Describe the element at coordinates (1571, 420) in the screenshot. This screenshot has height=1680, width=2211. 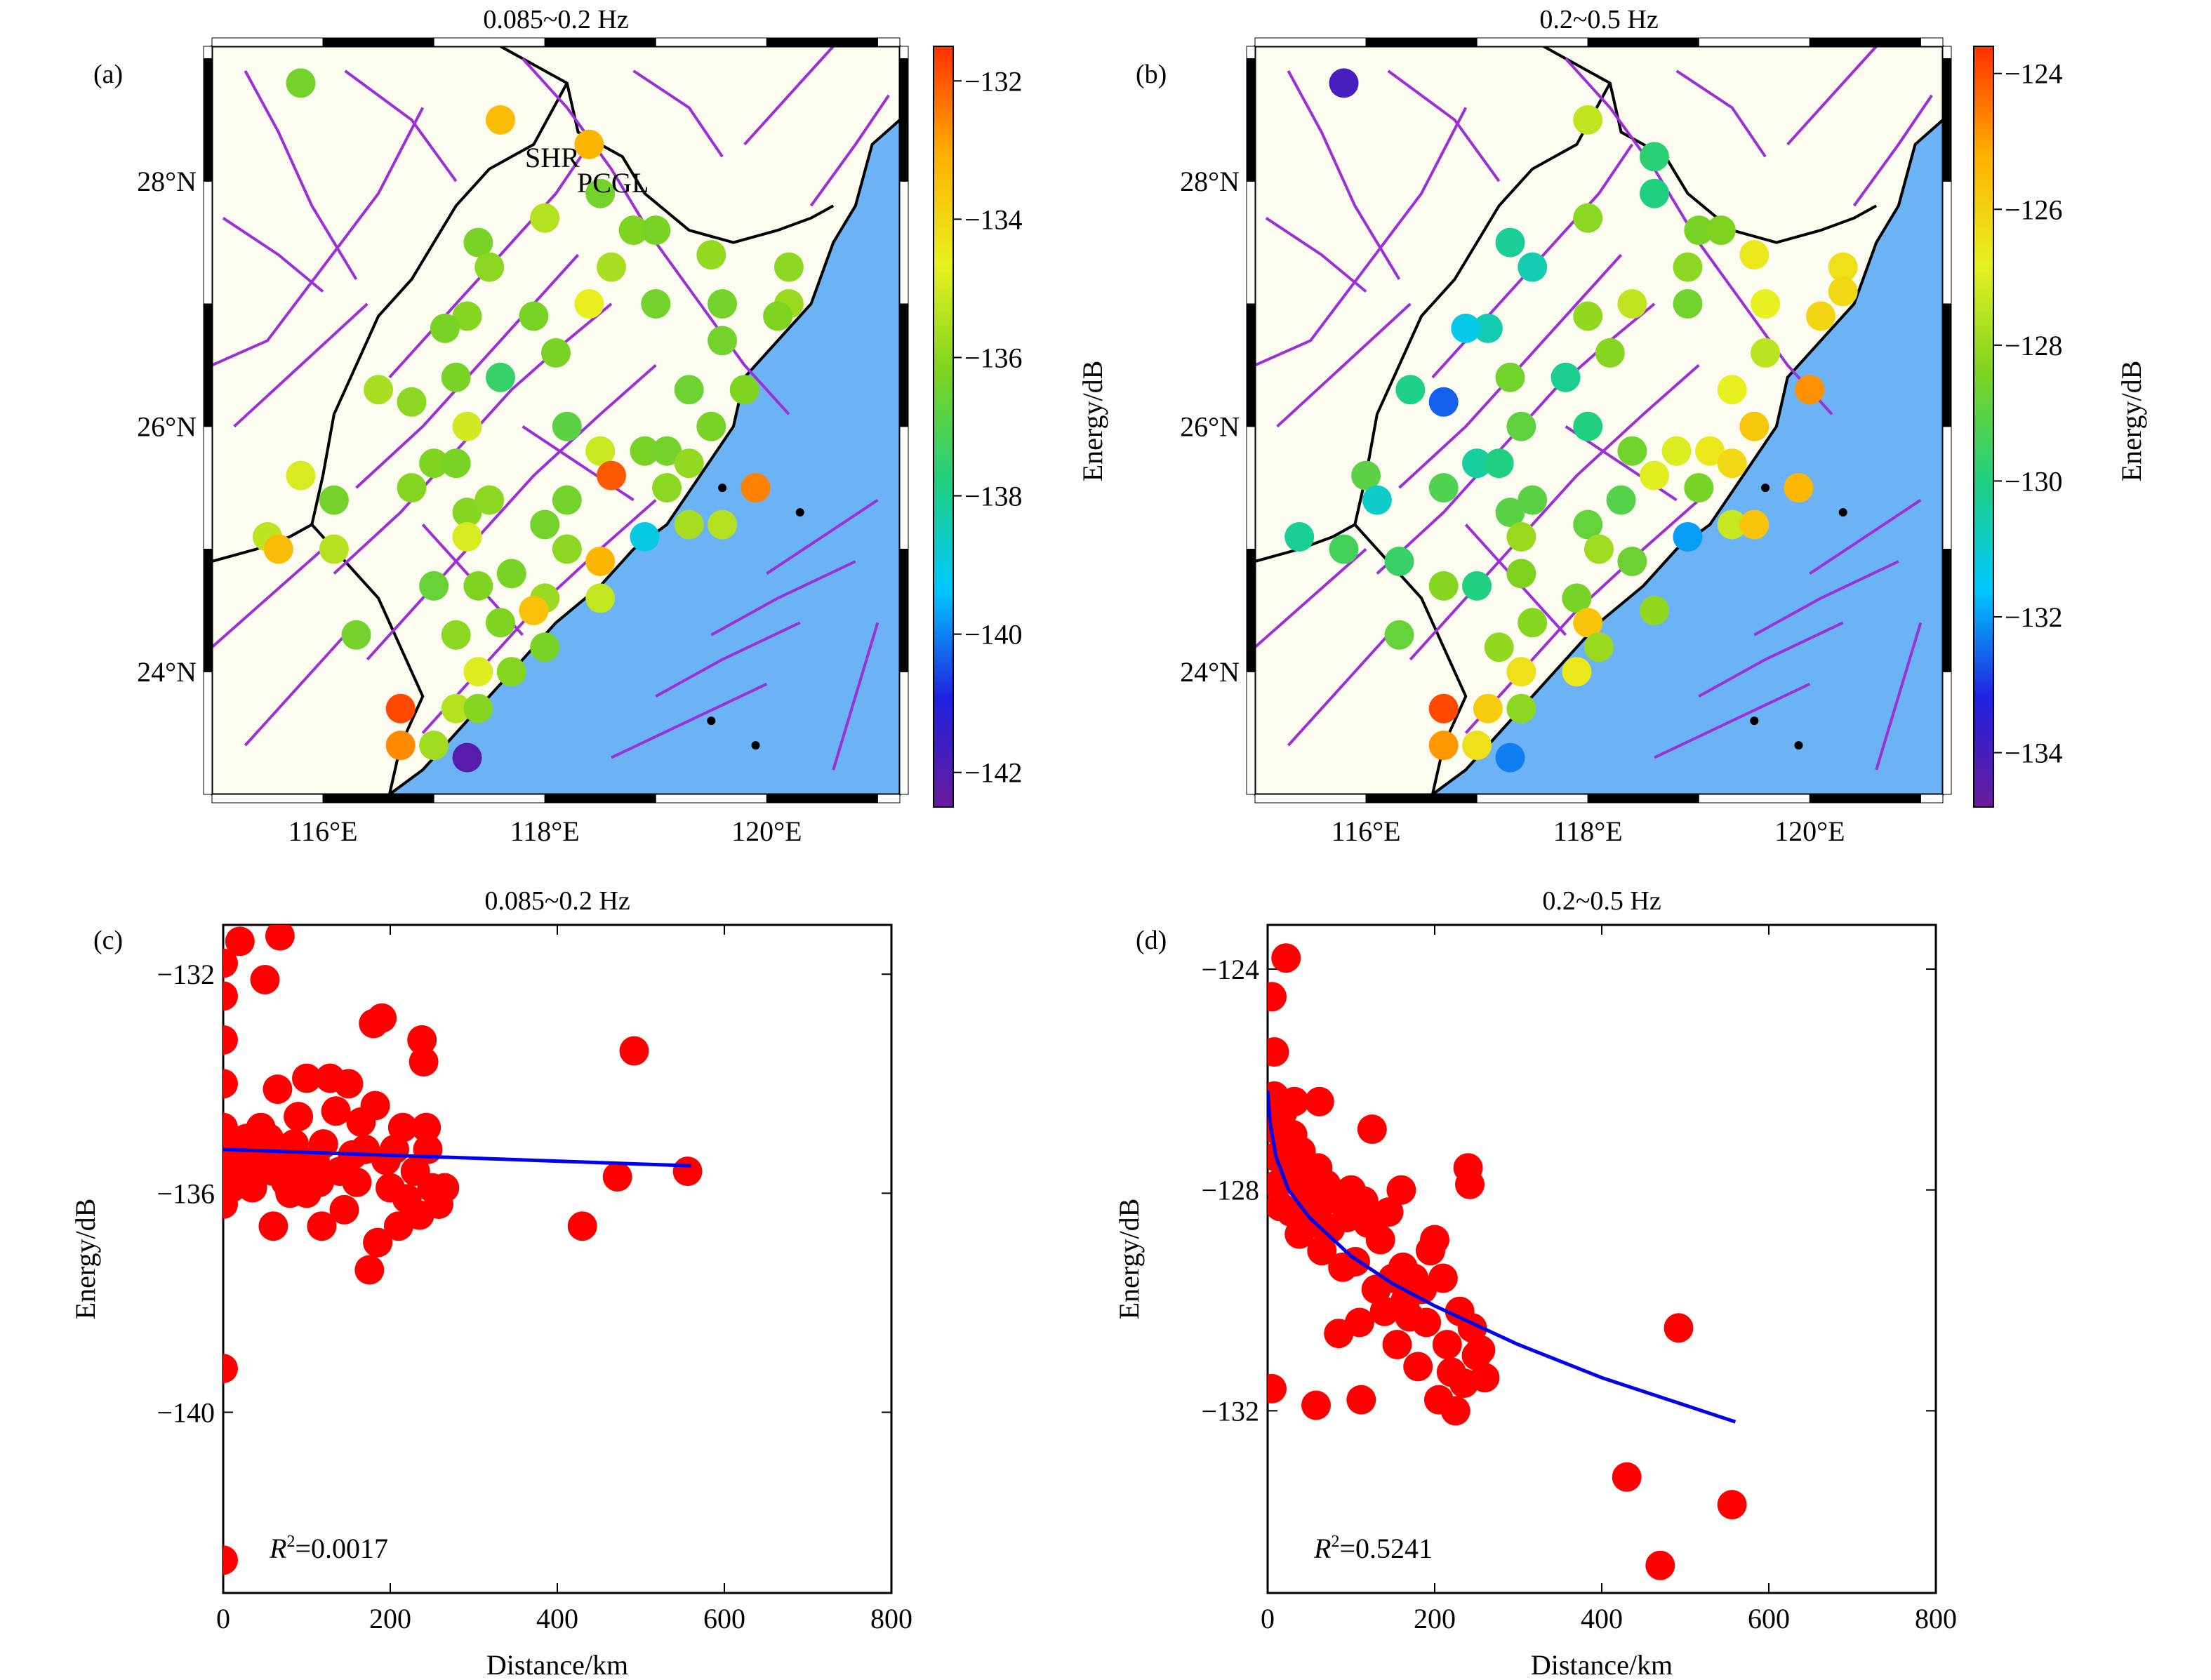
I see `stations-b` at that location.